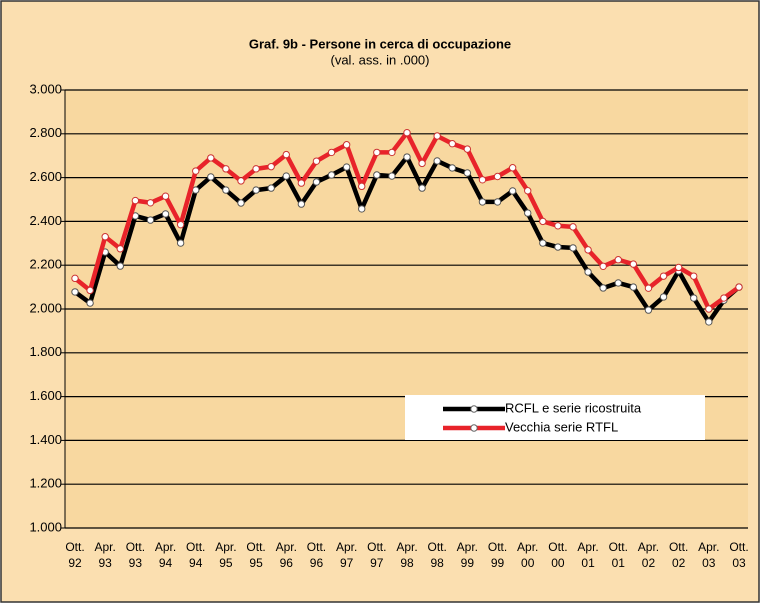  What do you see at coordinates (437, 555) in the screenshot?
I see `x-tick-label: Ott. 98` at bounding box center [437, 555].